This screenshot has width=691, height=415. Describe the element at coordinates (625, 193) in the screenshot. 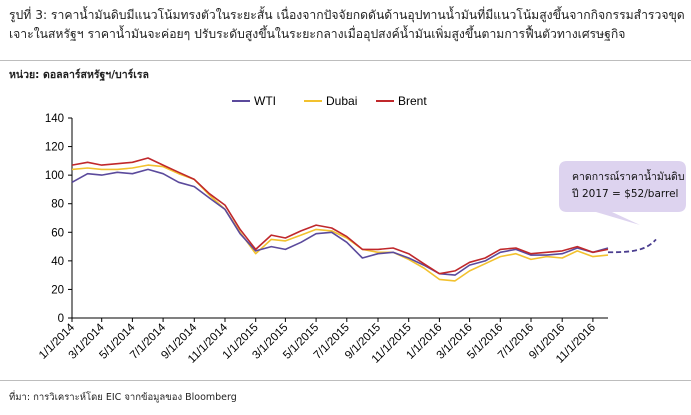

I see `callout-line-2: ปี 2017 = $52/barrel` at that location.